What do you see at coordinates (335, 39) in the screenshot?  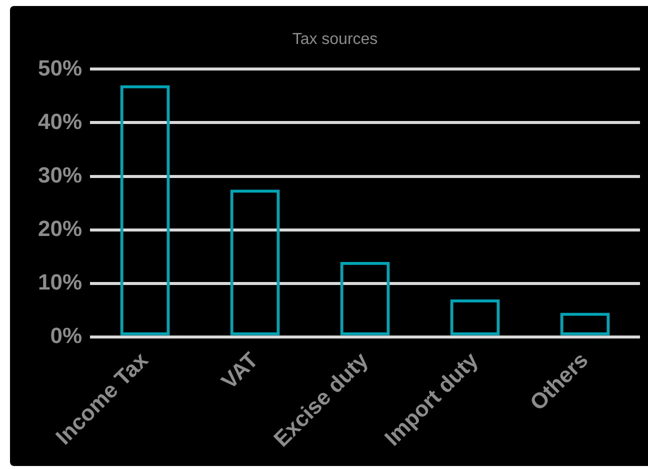 I see `chart-title: Tax sources` at bounding box center [335, 39].